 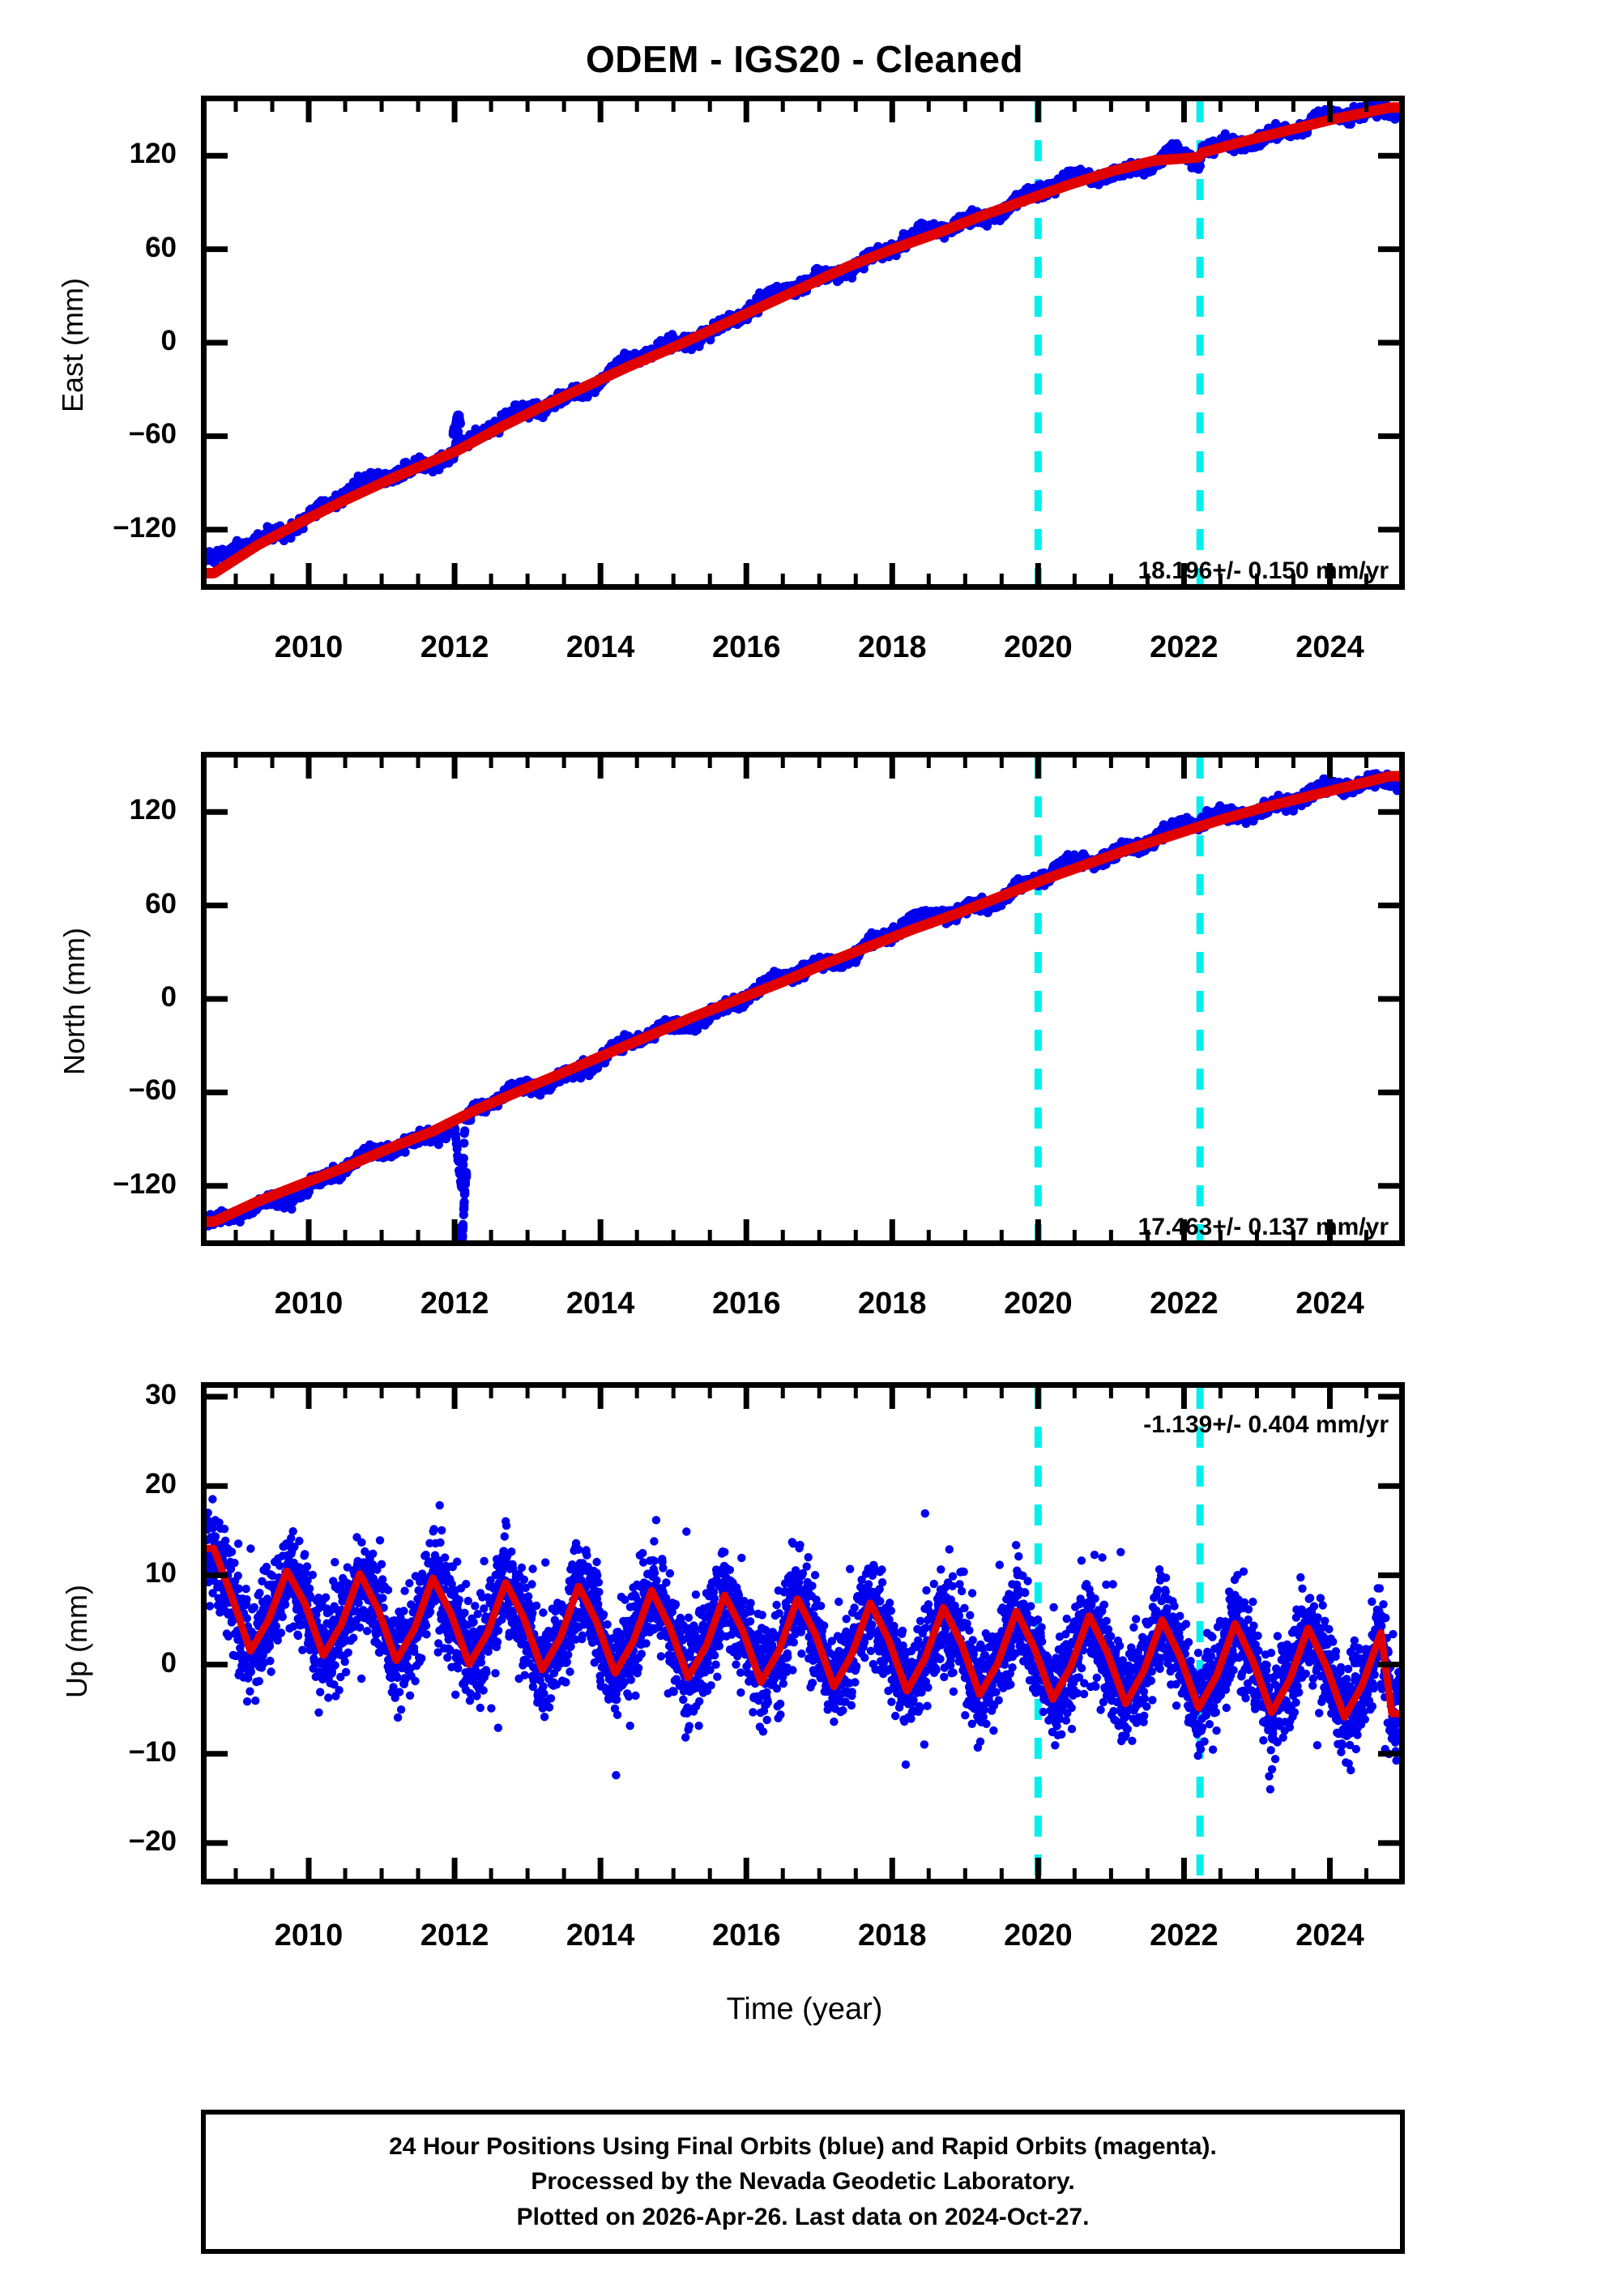 I want to click on up-rate-label: -1.139+/- 0.404 mm/yr, so click(x=1266, y=1425).